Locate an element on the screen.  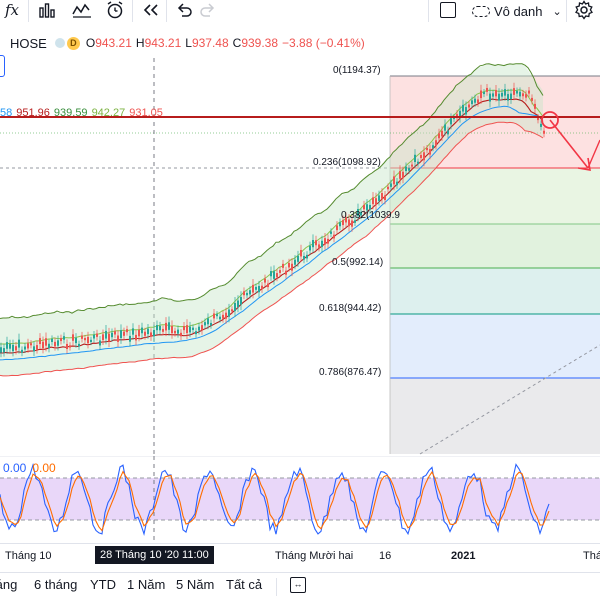
indicators-fx-icon: fx is located at coordinates (11, 10).